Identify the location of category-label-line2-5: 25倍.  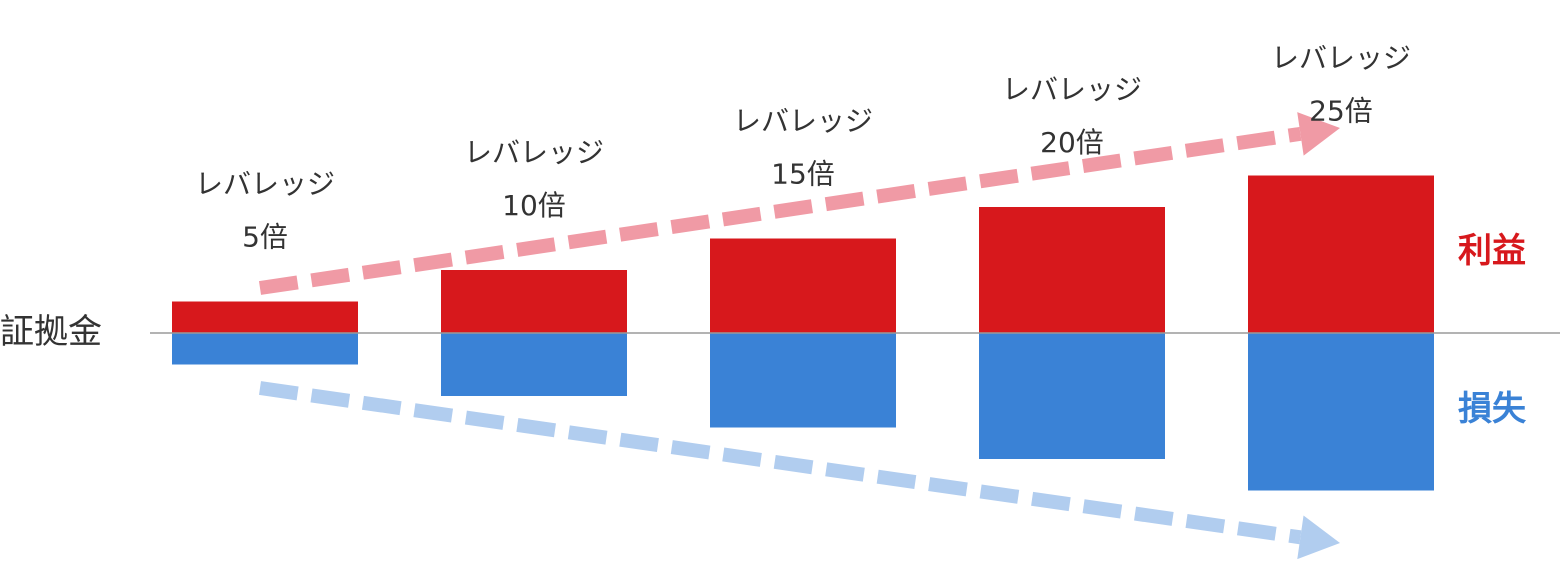
(1341, 111).